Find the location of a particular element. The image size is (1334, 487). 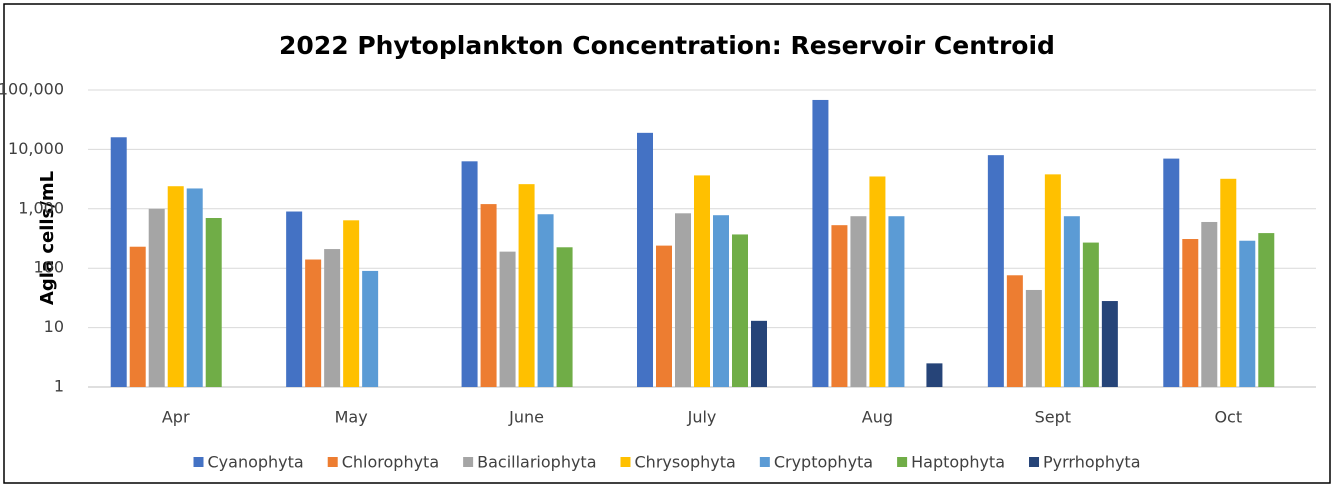

x-tick-label: Sept is located at coordinates (1053, 417).